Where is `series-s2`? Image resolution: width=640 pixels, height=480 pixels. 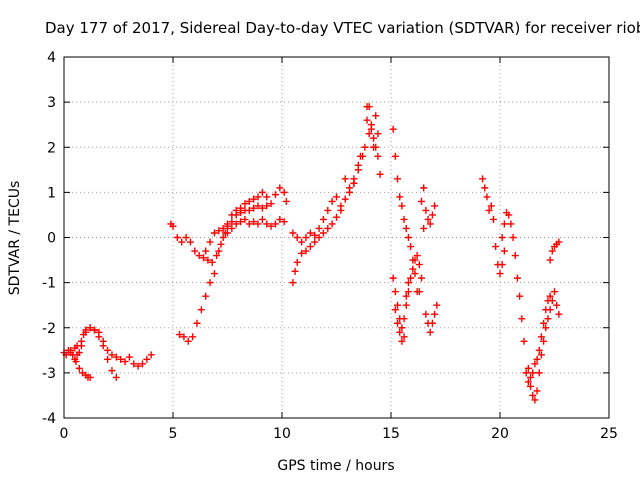
series-s2 is located at coordinates (91, 352).